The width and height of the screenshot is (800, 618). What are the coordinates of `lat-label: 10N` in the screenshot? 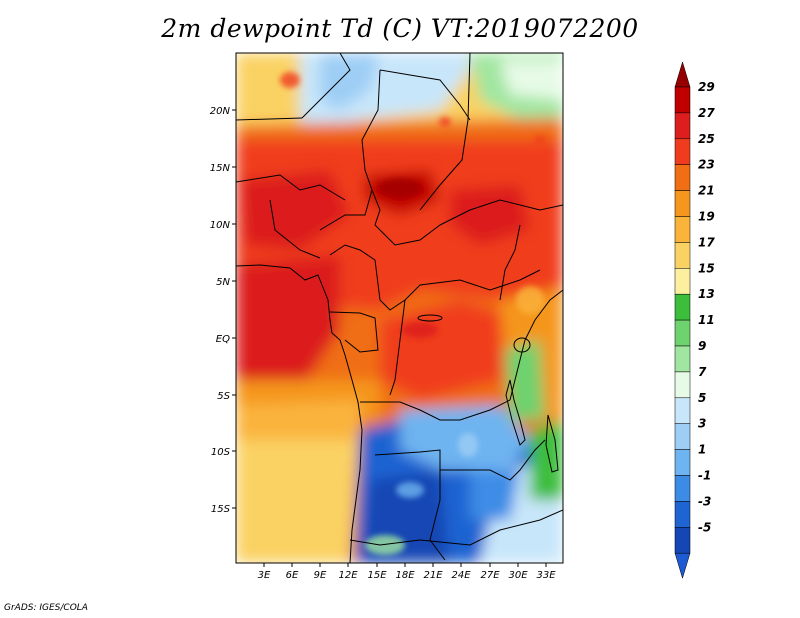 It's located at (220, 225).